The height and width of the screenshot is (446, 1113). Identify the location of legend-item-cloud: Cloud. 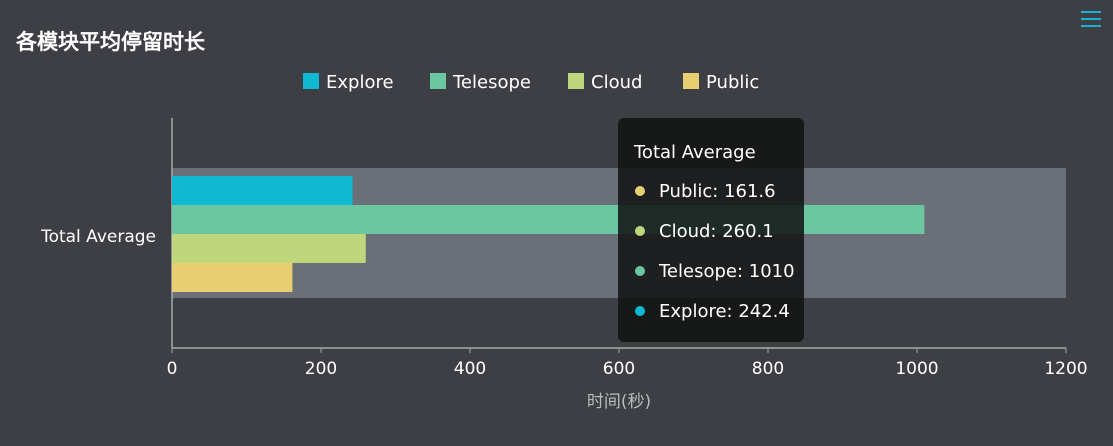
(605, 82).